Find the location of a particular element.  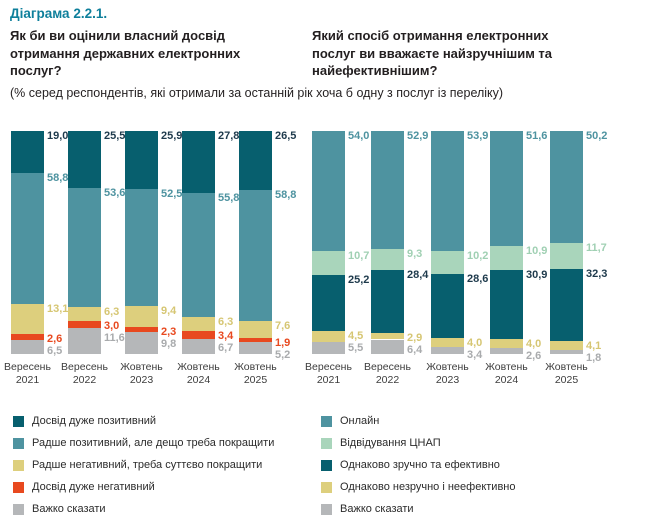

value-label: 53,9 is located at coordinates (478, 136).